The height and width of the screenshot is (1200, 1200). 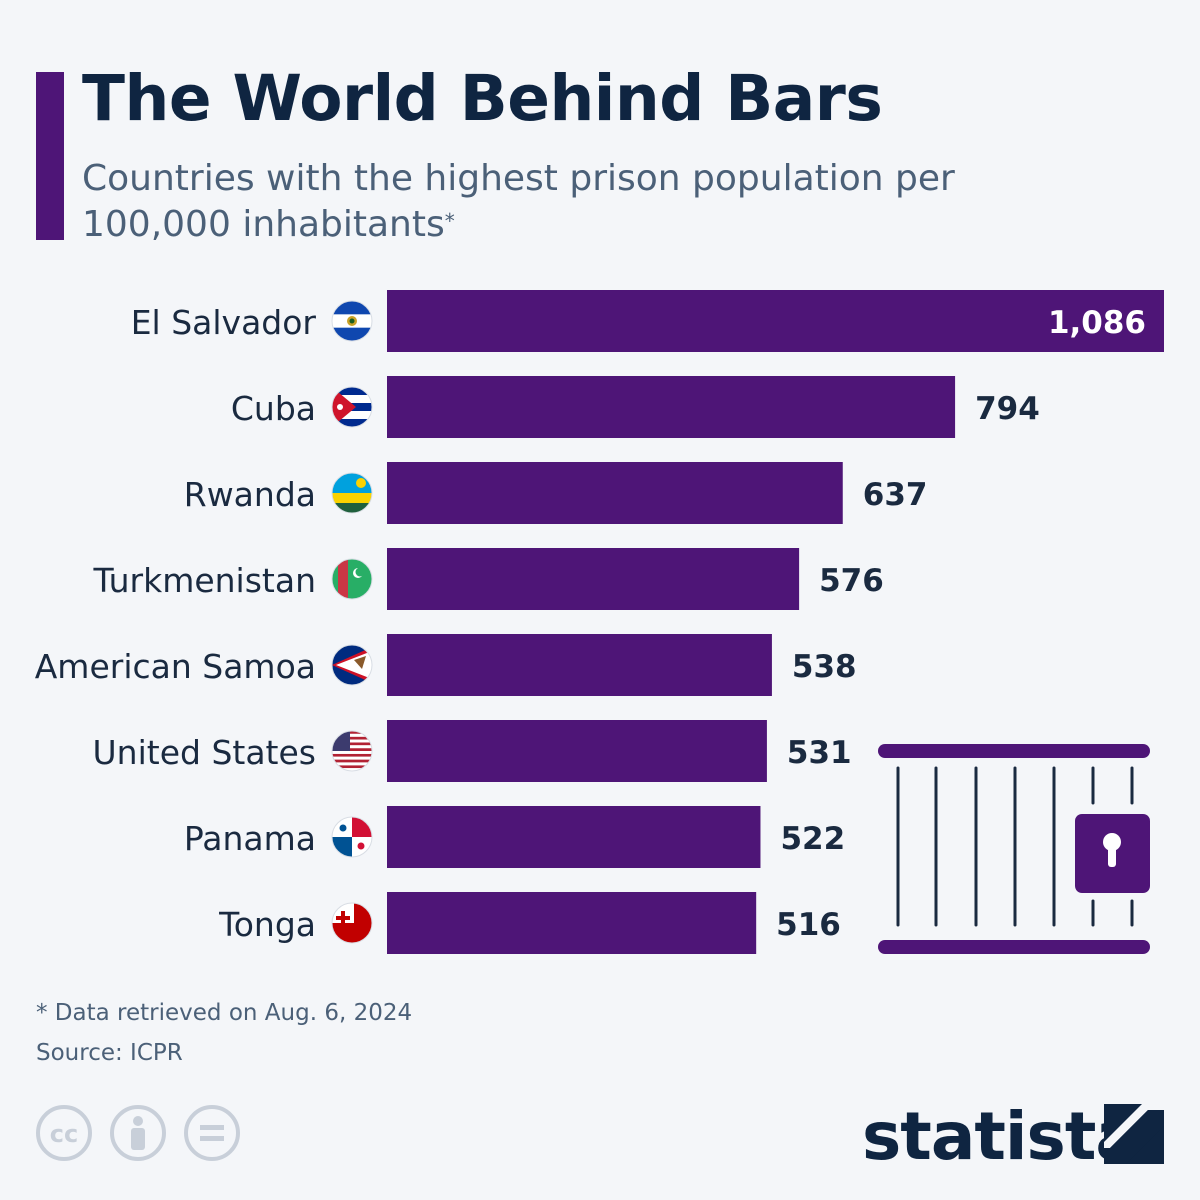 What do you see at coordinates (224, 322) in the screenshot?
I see `category-label: El Salvador` at bounding box center [224, 322].